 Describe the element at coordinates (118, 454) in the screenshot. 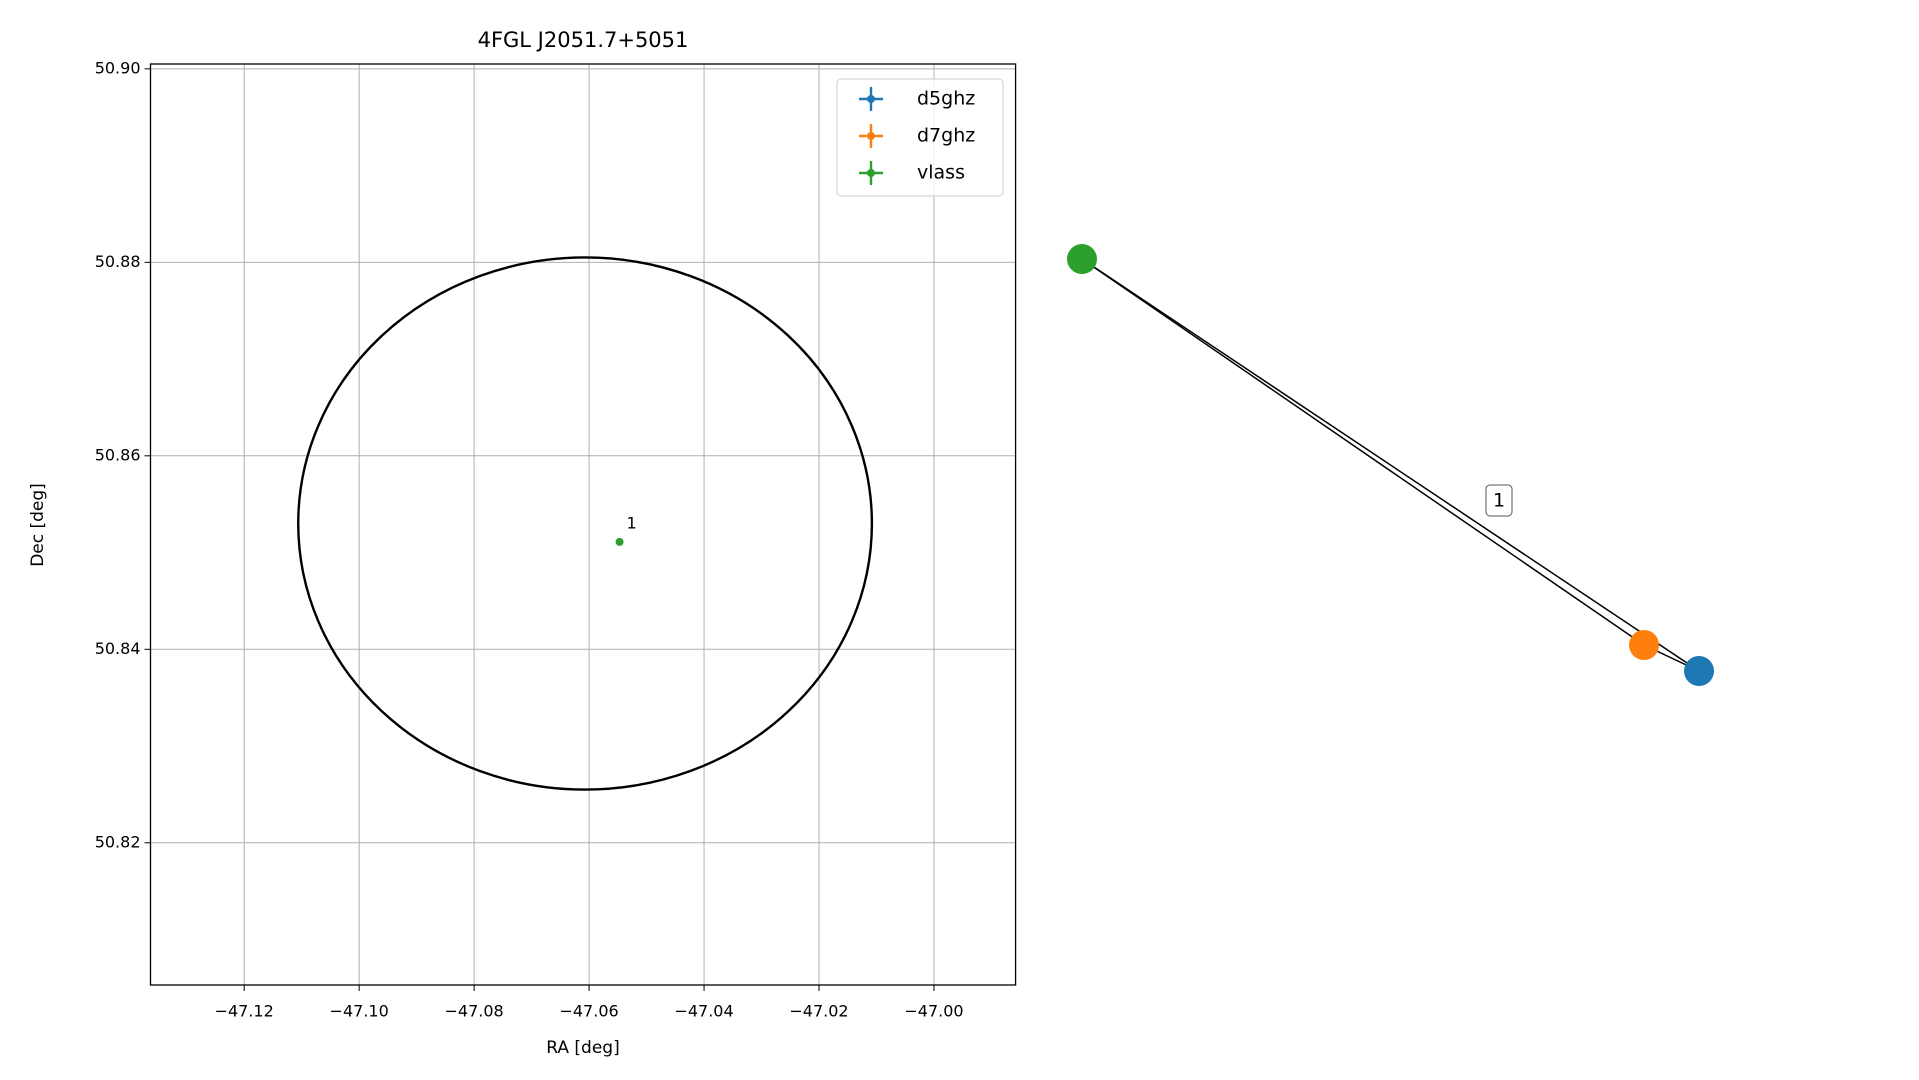

I see `y-tick-label: 50.86` at that location.